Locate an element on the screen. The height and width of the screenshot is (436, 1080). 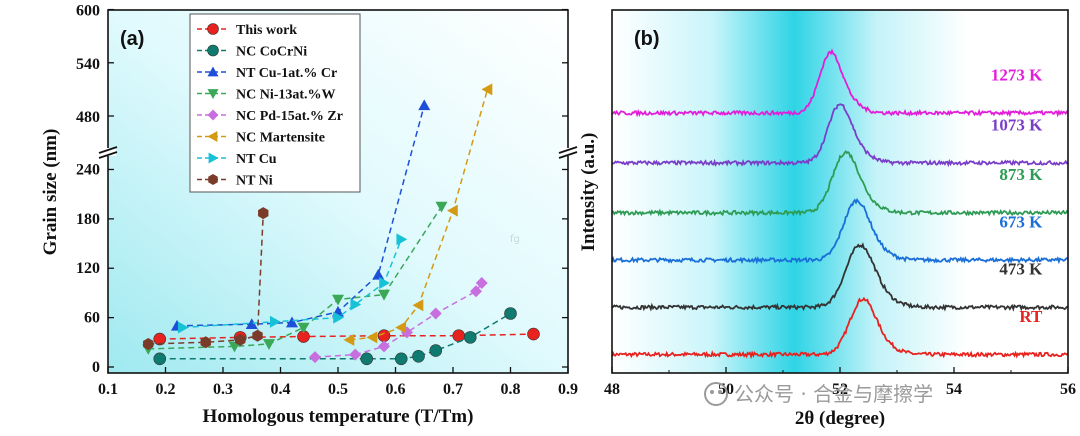
a-ytick-label: 0 is located at coordinates (96, 367).